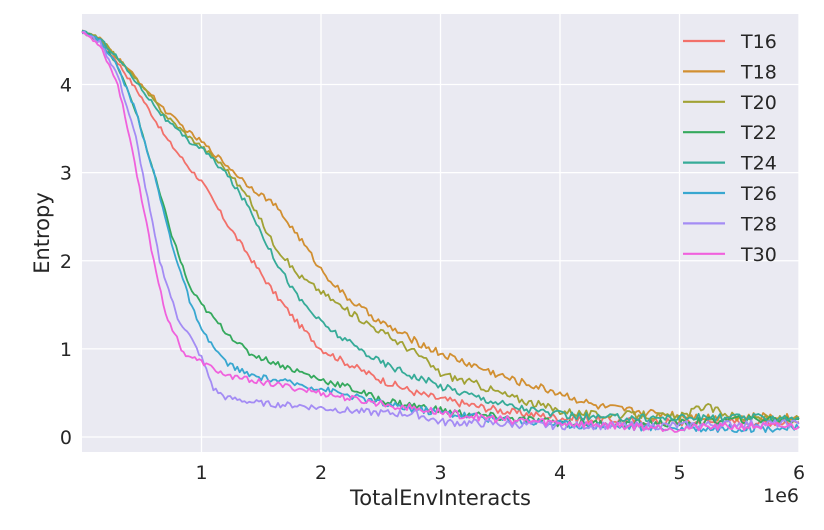 The height and width of the screenshot is (530, 824). I want to click on x-tick-label: 3, so click(440, 473).